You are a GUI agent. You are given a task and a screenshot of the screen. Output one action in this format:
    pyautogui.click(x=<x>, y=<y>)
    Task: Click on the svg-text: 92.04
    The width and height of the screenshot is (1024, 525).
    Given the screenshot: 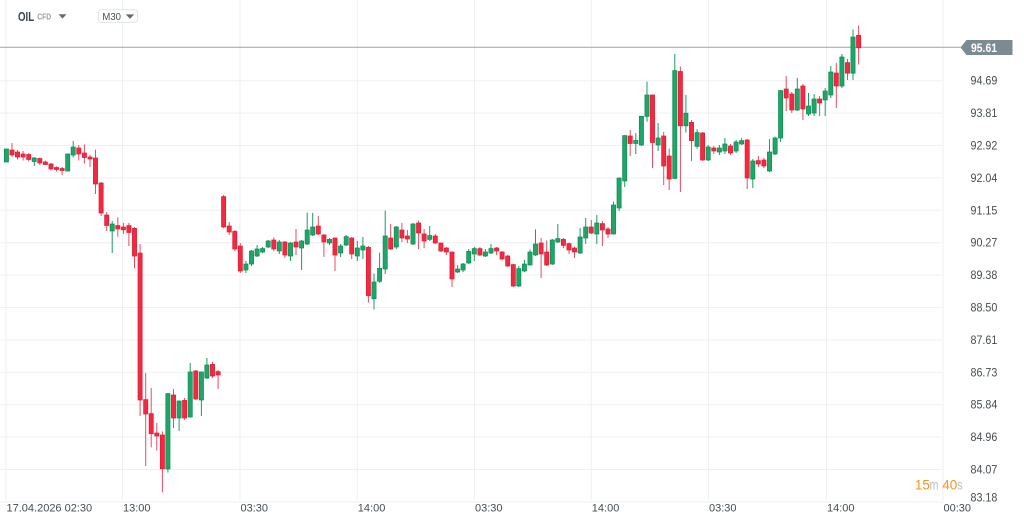 What is the action you would take?
    pyautogui.click(x=984, y=179)
    